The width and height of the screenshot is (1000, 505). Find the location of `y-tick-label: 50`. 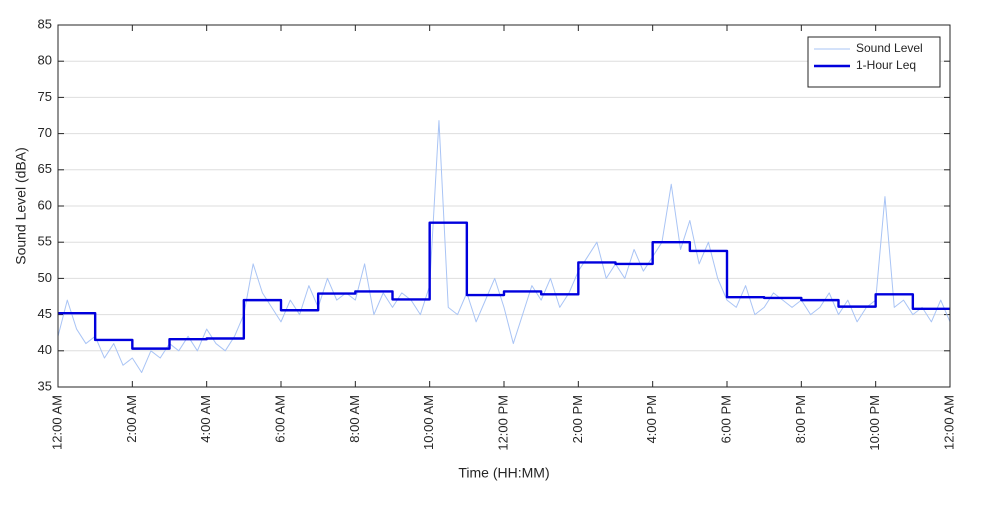

y-tick-label: 50 is located at coordinates (45, 277).